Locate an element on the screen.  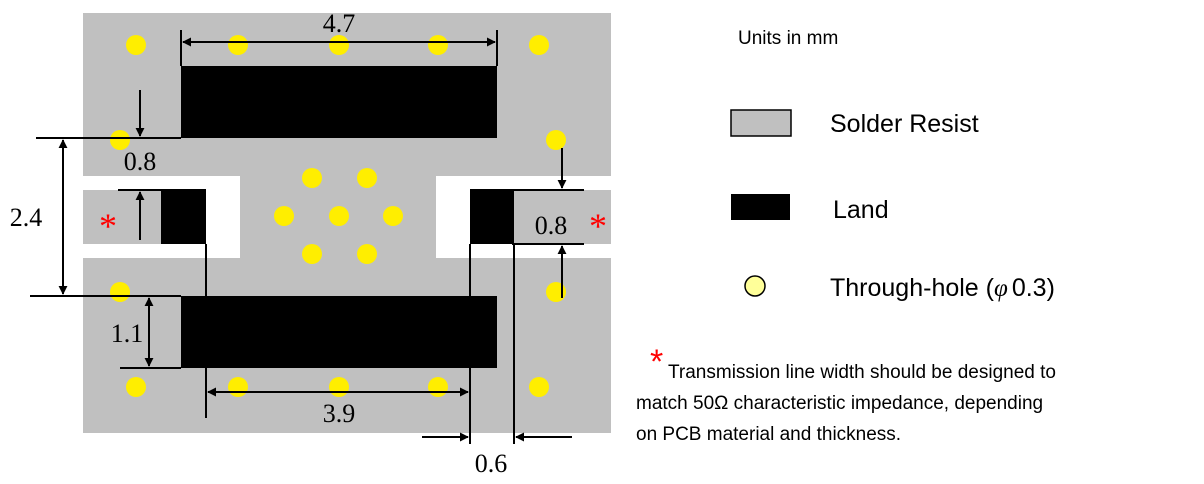
legend-through-hole-label: Through-hole (φ 0.3) is located at coordinates (942, 288).